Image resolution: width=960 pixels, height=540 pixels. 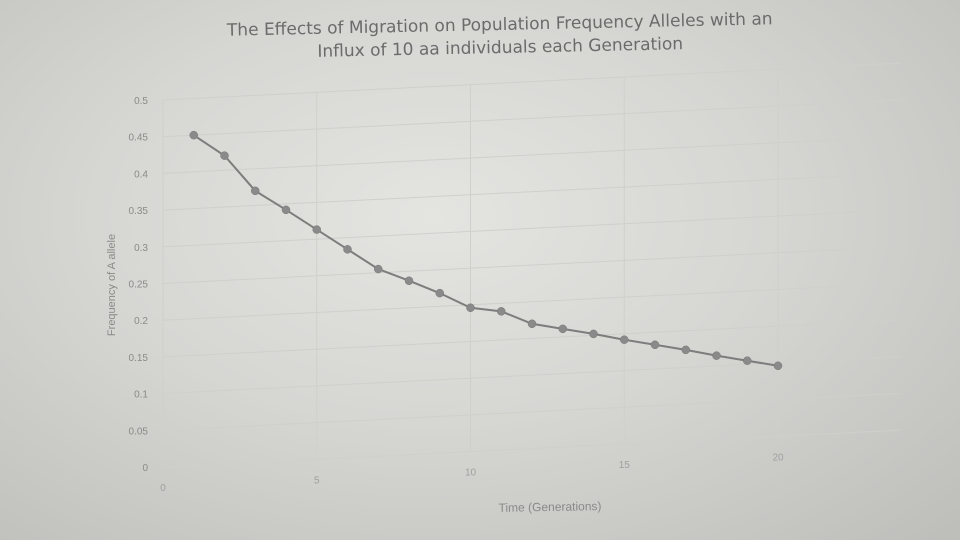 What do you see at coordinates (141, 248) in the screenshot?
I see `y-tick-label: 0.3` at bounding box center [141, 248].